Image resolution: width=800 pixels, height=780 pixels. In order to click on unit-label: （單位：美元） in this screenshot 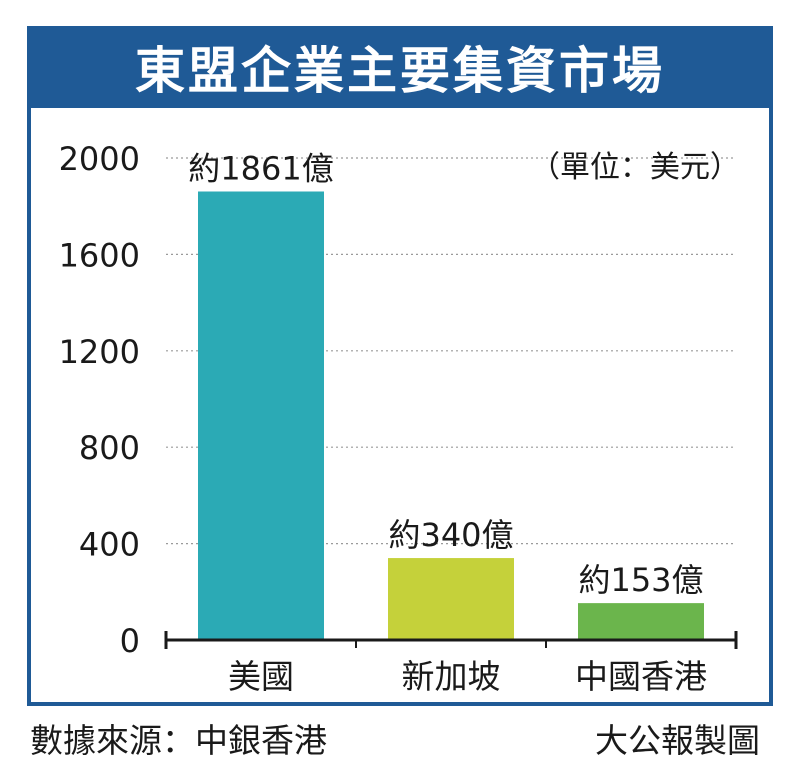, I will do `click(635, 167)`.